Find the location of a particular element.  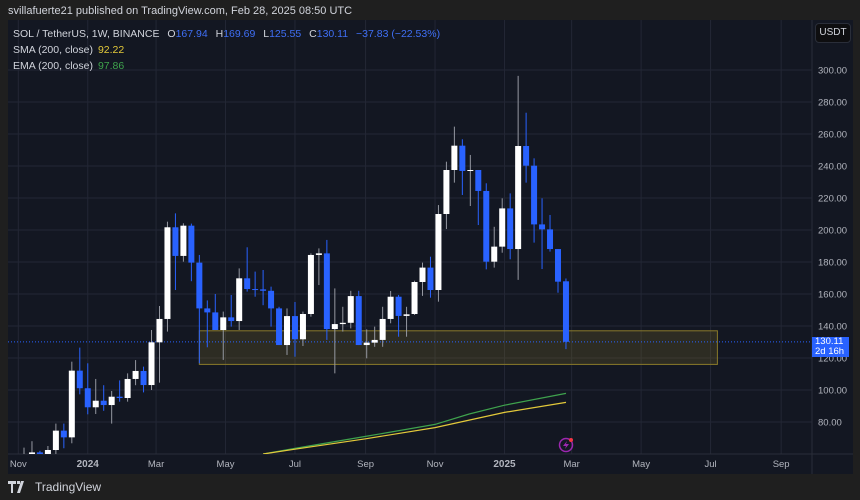

ema-200-line is located at coordinates (414, 423).